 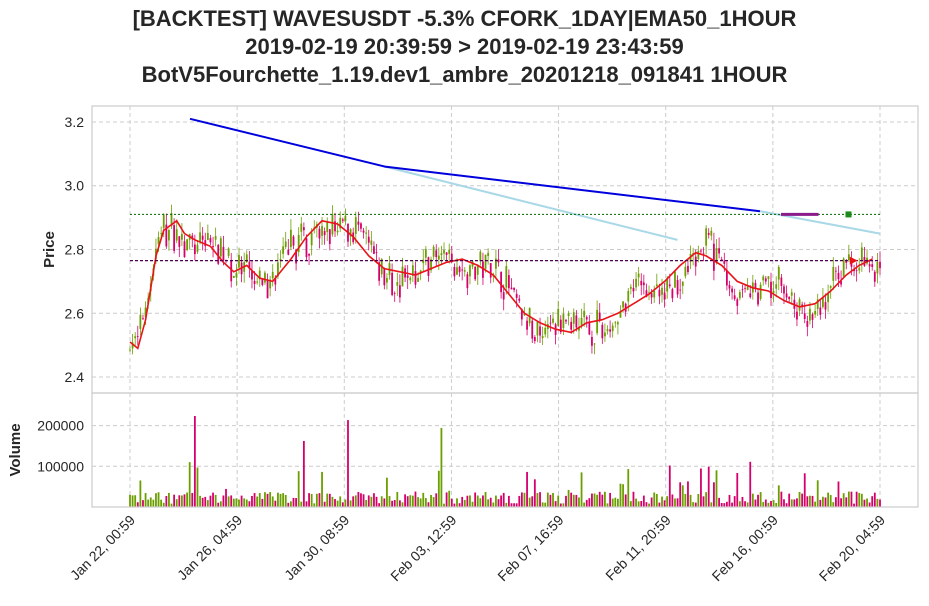 I want to click on entry-marker, so click(x=848, y=214).